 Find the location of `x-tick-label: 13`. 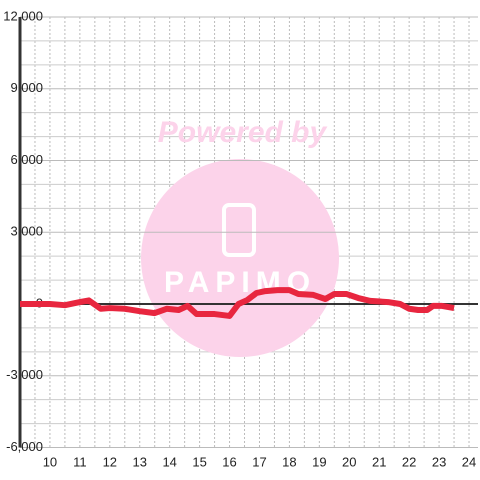

x-tick-label: 13 is located at coordinates (140, 461).